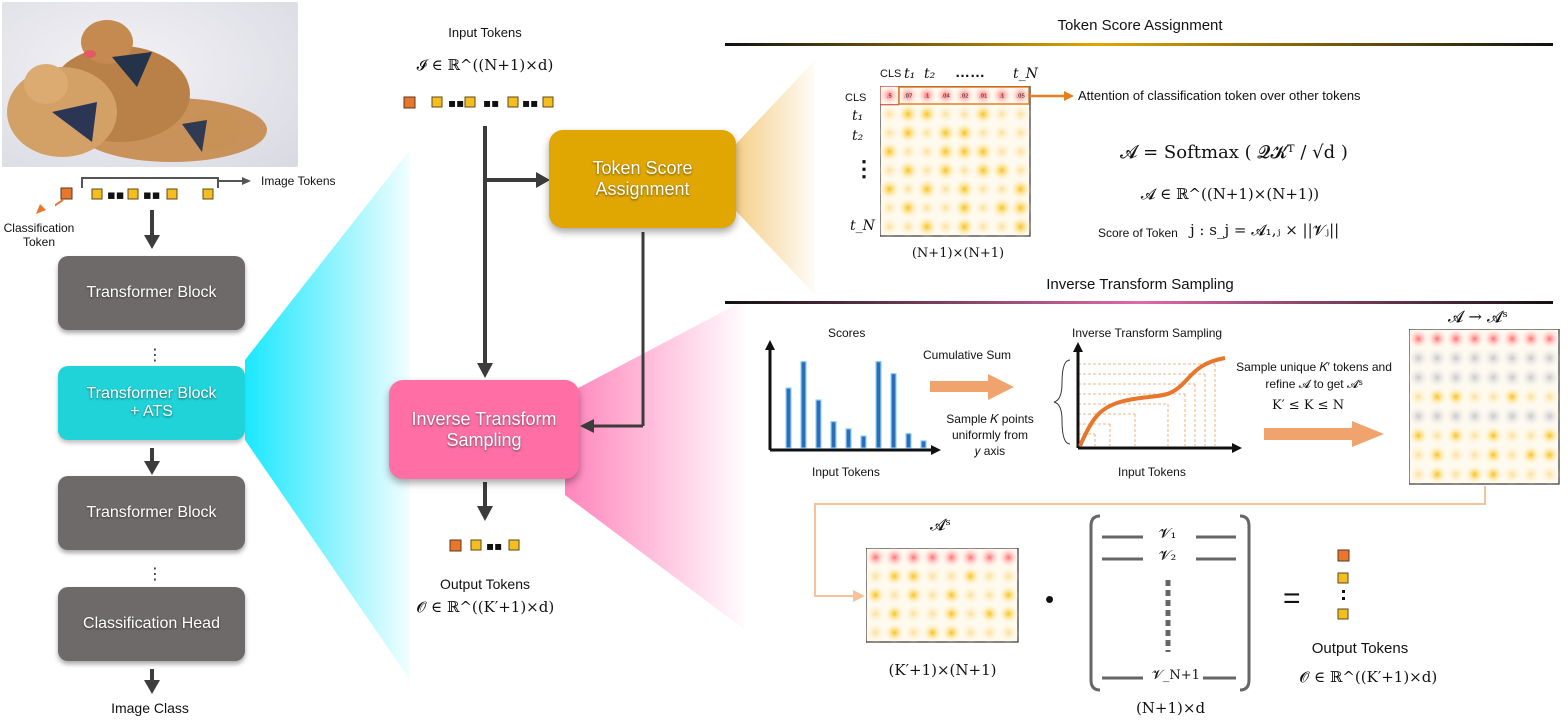  Describe the element at coordinates (856, 405) in the screenshot. I see `score-bars` at that location.